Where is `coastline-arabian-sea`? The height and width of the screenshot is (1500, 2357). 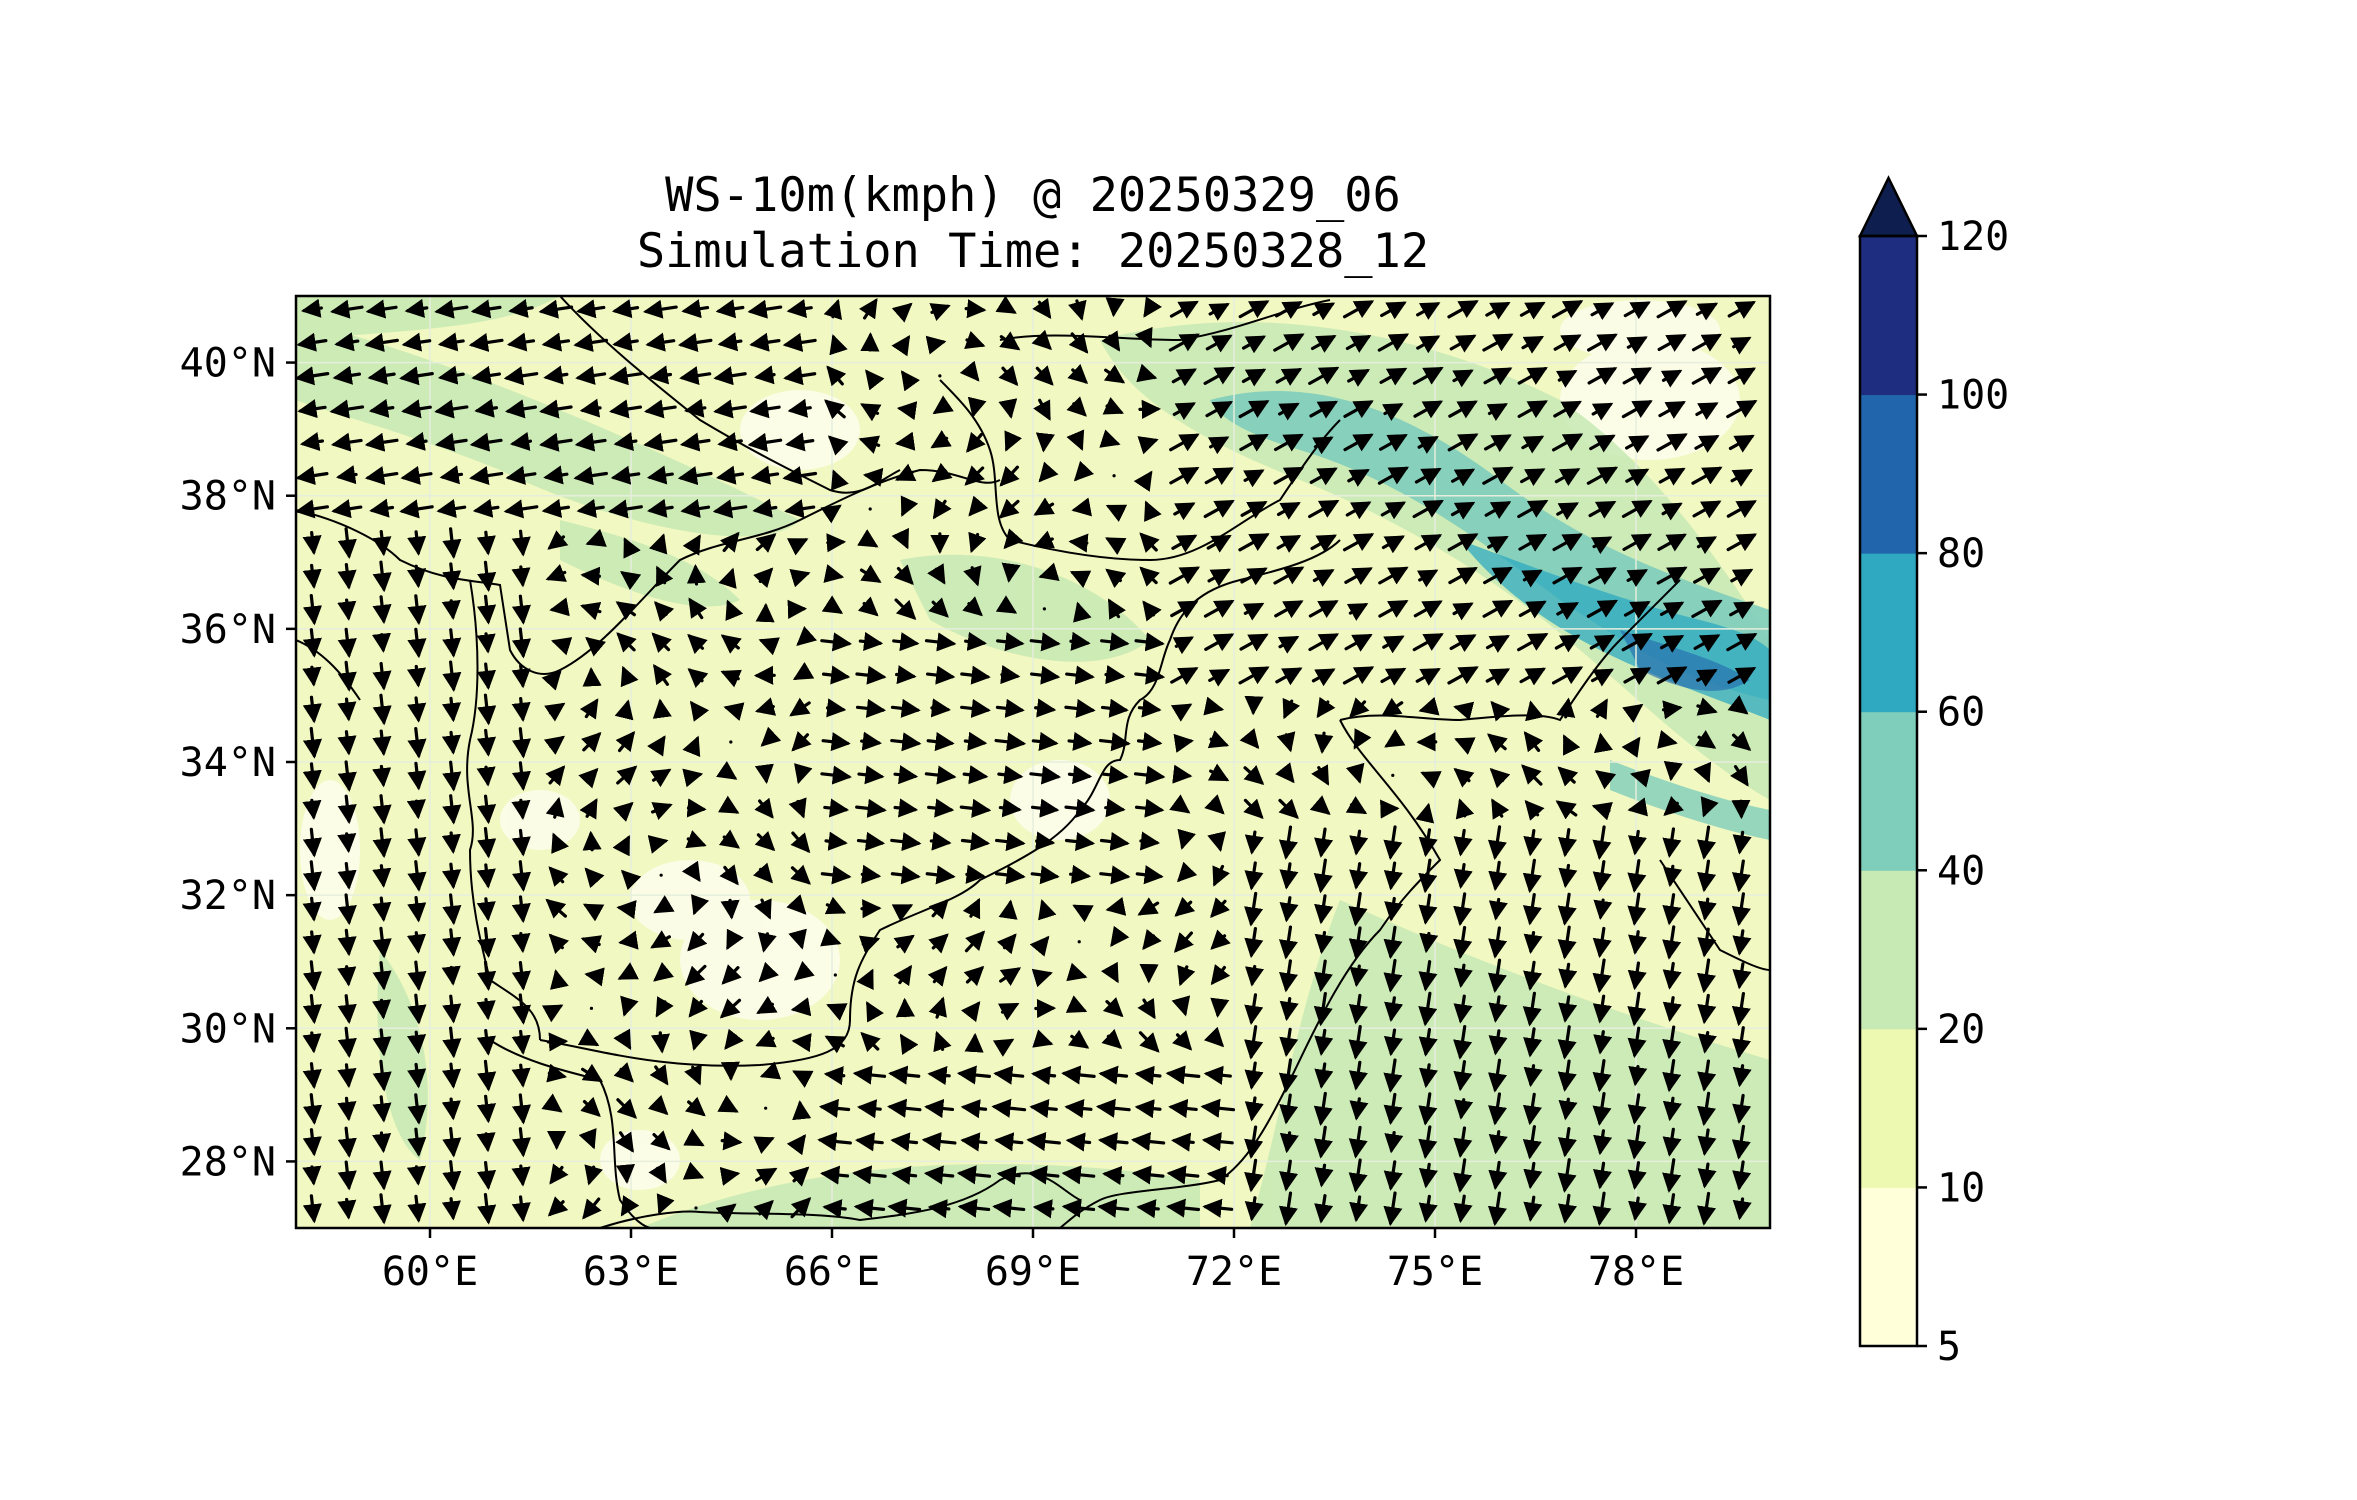 coastline-arabian-sea is located at coordinates (840, 1200).